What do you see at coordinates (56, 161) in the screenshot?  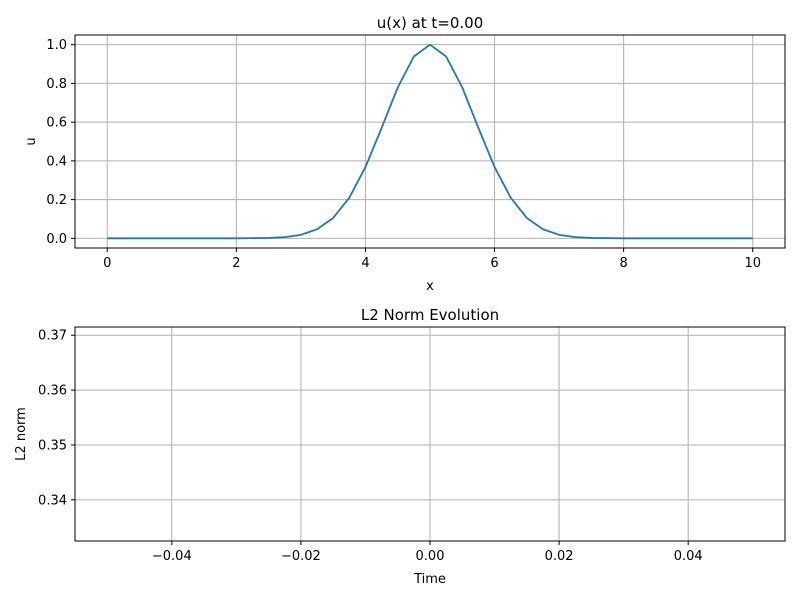 I see `solution-y-tick-label: 0.4` at bounding box center [56, 161].